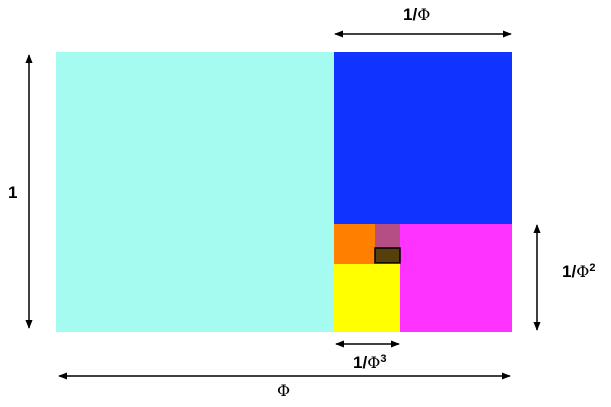  I want to click on square-1-over-phi-squared, so click(456, 278).